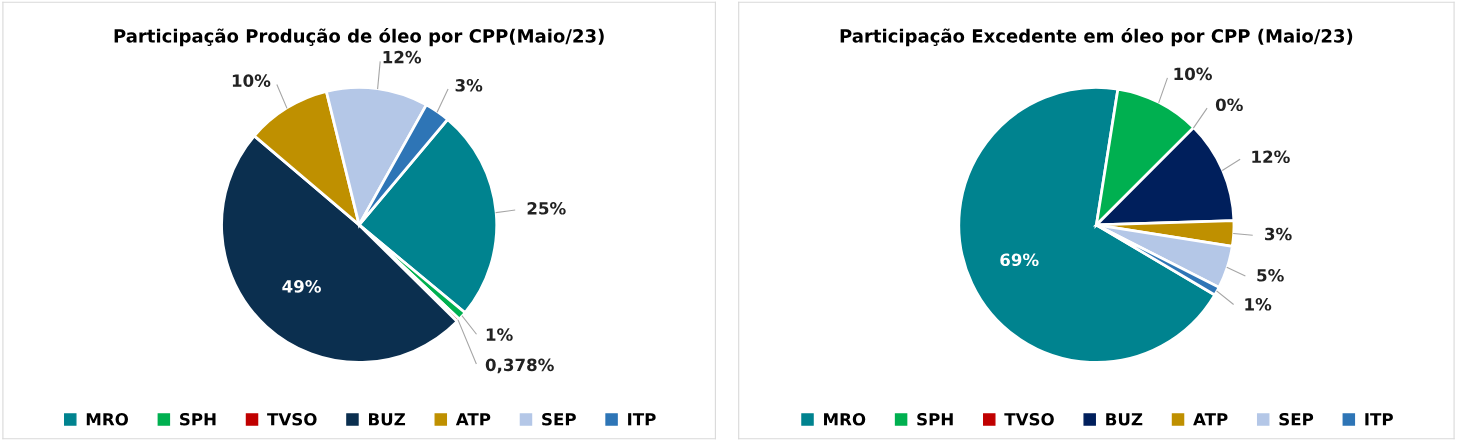  Describe the element at coordinates (1096, 37) in the screenshot. I see `chart-title: Participação Excedente em óleo por CPP (Maio/23)` at that location.